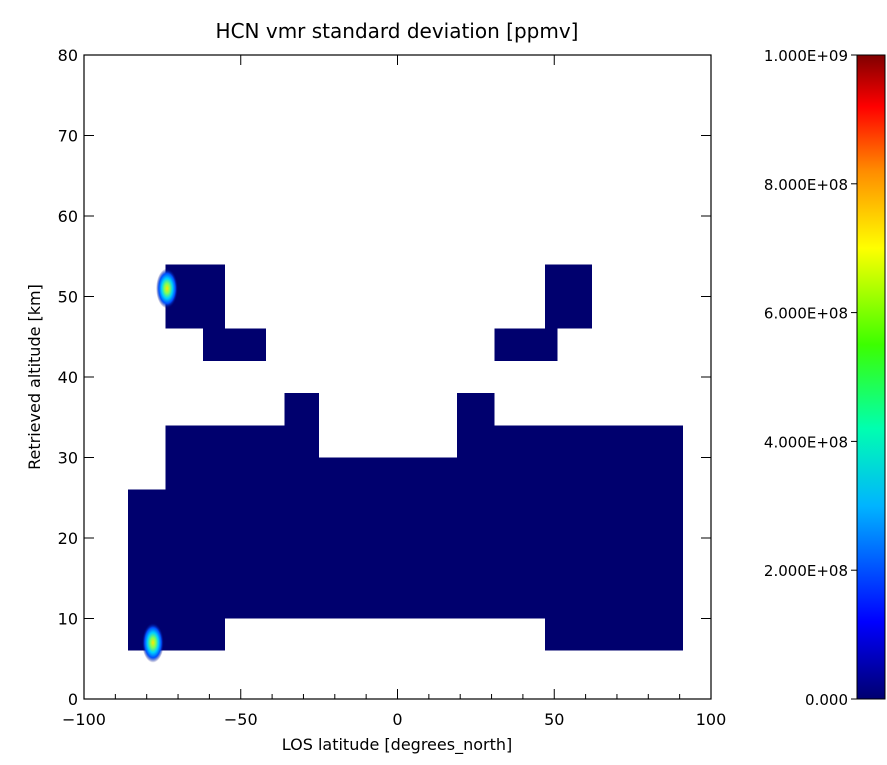  Describe the element at coordinates (68, 377) in the screenshot. I see `y-tick-label: 40` at that location.